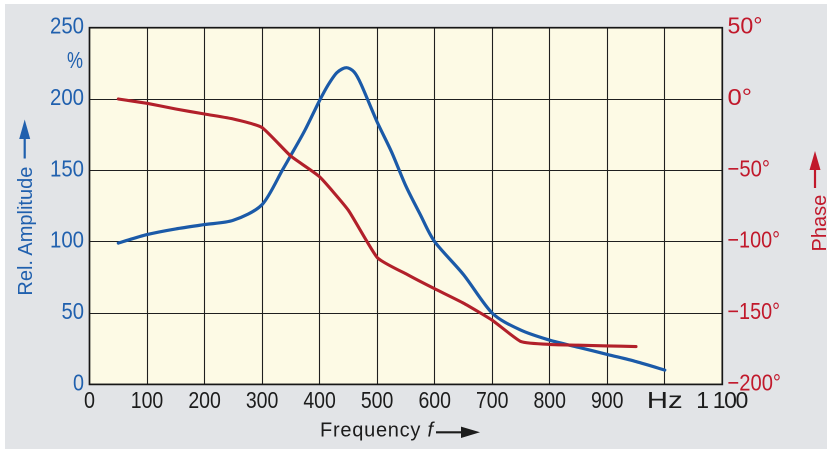  Describe the element at coordinates (740, 97) in the screenshot. I see `svg-text: 0°` at that location.